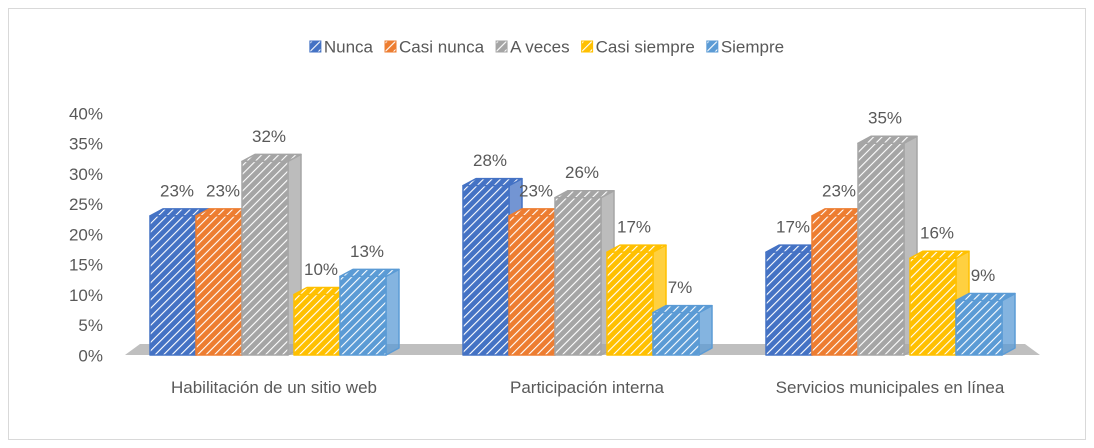 The image size is (1094, 448). I want to click on y-tick-label: 10%, so click(86, 295).